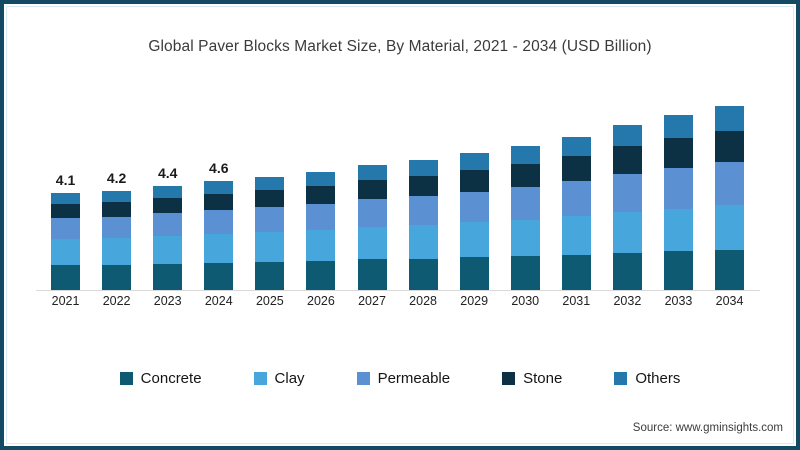 The width and height of the screenshot is (800, 450). What do you see at coordinates (730, 227) in the screenshot?
I see `bar-segment-2034-clay` at bounding box center [730, 227].